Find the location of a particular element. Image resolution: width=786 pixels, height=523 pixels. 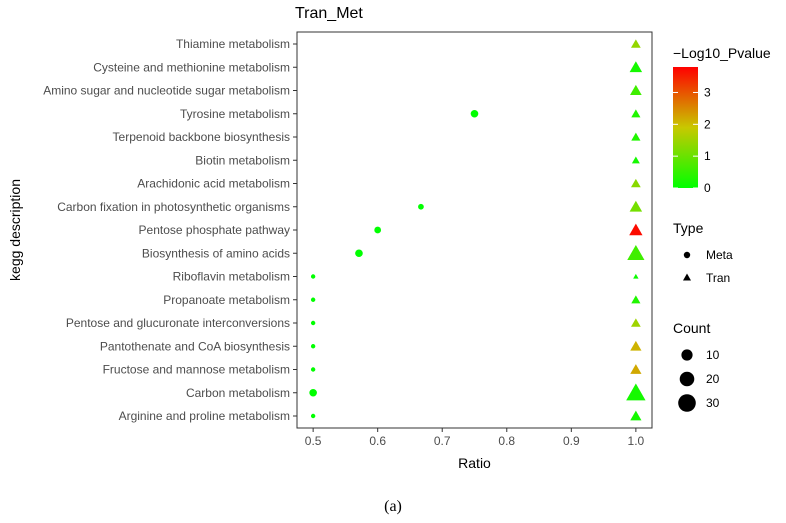

meta-point-arginine-and-proline-metabolism is located at coordinates (313, 416).